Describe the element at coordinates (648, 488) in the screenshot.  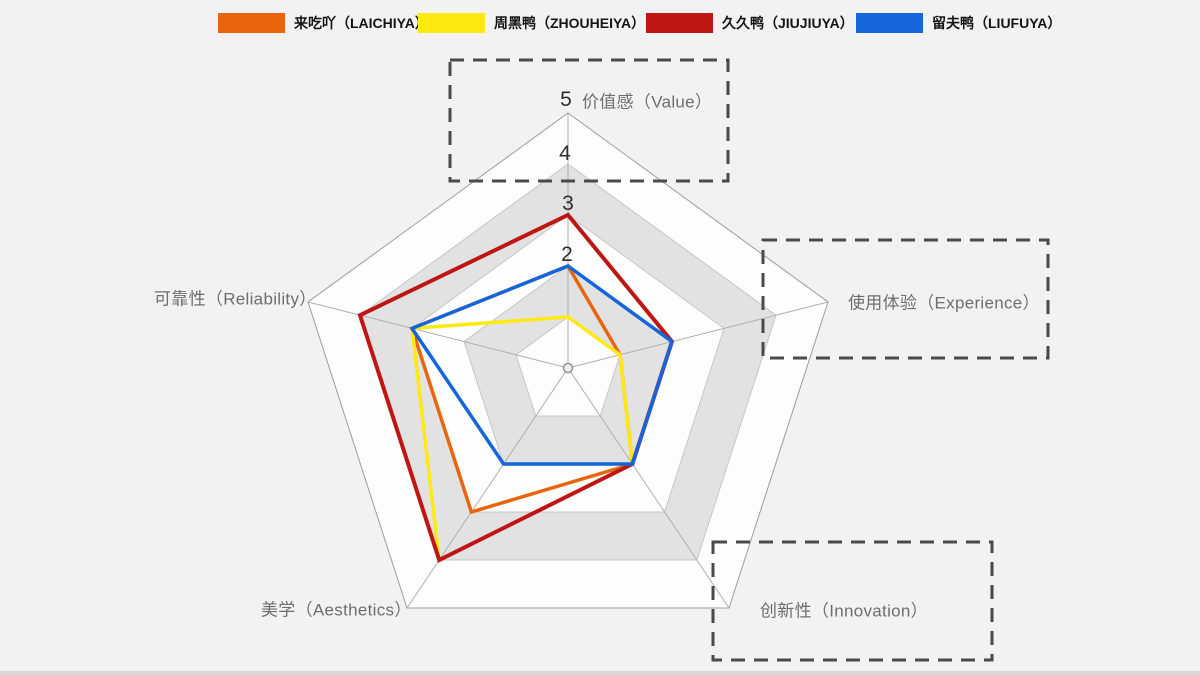
I see `axis-spoke-innovation` at that location.